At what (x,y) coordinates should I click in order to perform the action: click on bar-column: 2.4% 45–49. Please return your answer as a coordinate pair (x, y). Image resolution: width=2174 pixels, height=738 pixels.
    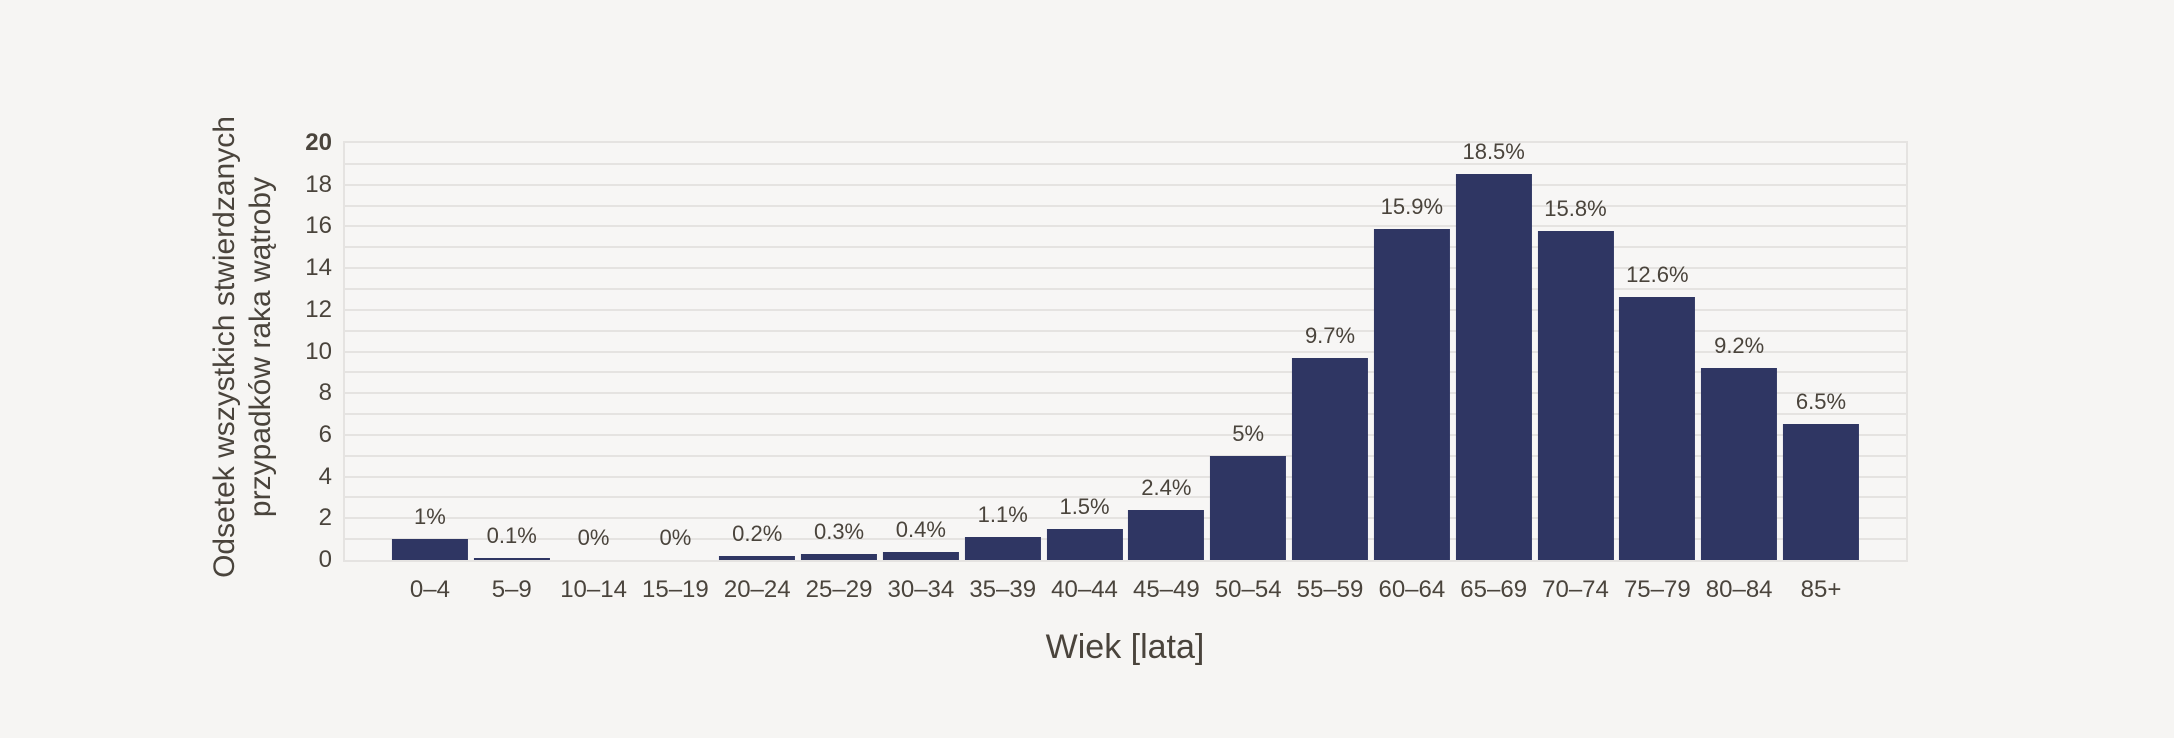
    Looking at the image, I should click on (1166, 373).